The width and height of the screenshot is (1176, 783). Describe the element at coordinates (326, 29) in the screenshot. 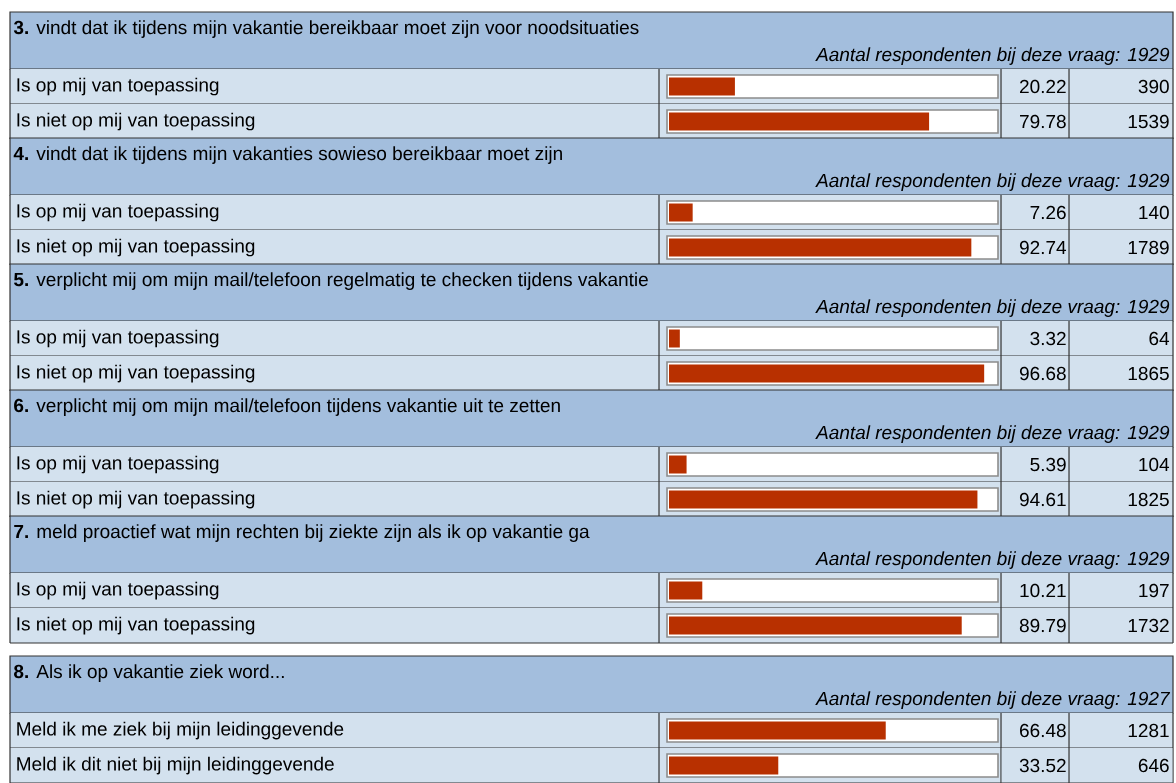

I see `text: 3. vindt dat ik tijdens mijn vakantie bereikbaar moet zijn voor noodsituaties` at that location.